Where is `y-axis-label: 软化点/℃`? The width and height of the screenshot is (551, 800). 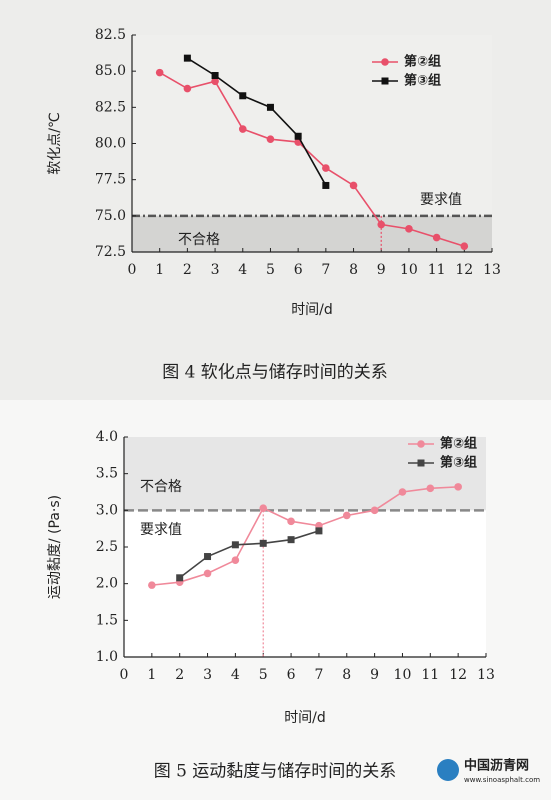
y-axis-label: 软化点/℃ is located at coordinates (55, 143).